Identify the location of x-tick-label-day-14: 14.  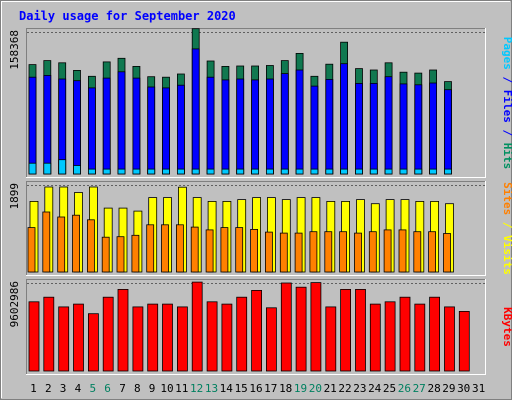
(227, 388).